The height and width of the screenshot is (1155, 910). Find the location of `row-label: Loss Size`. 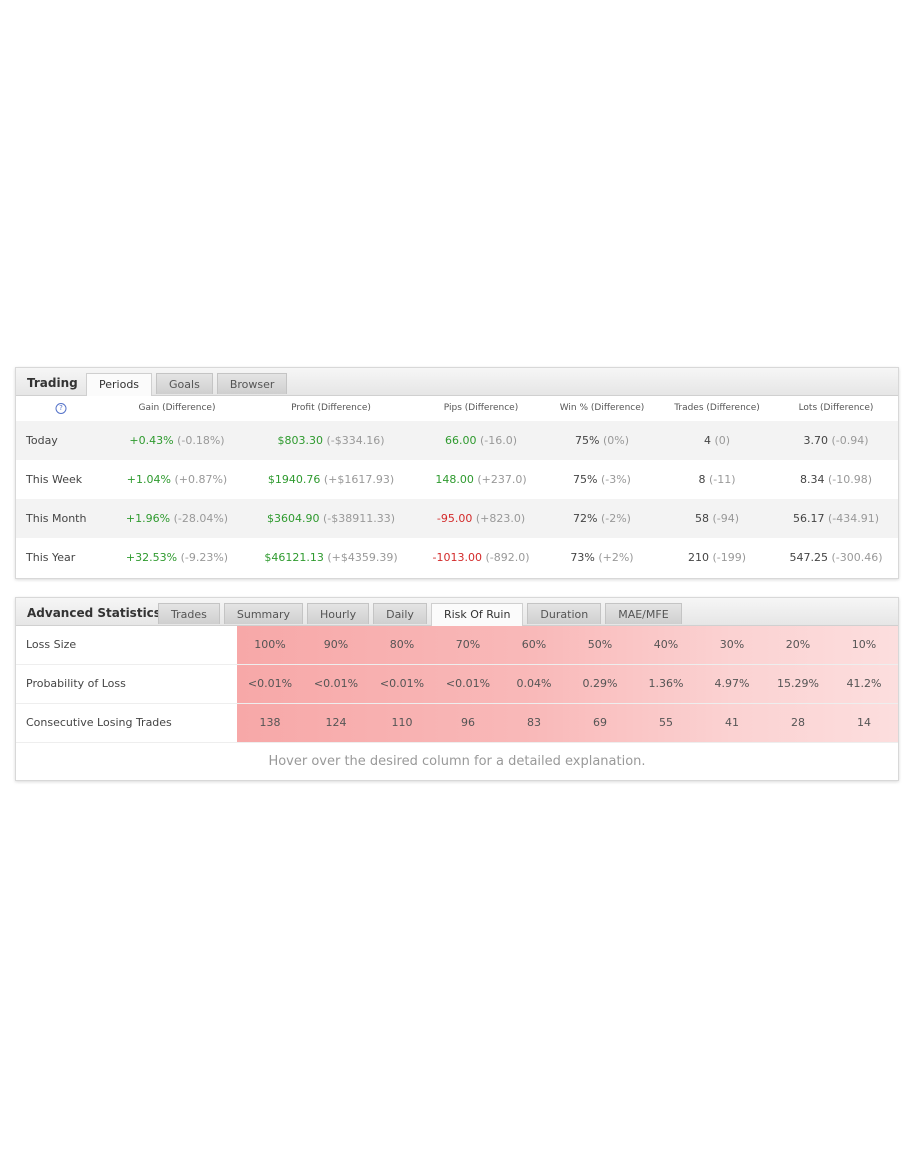

row-label: Loss Size is located at coordinates (51, 644).